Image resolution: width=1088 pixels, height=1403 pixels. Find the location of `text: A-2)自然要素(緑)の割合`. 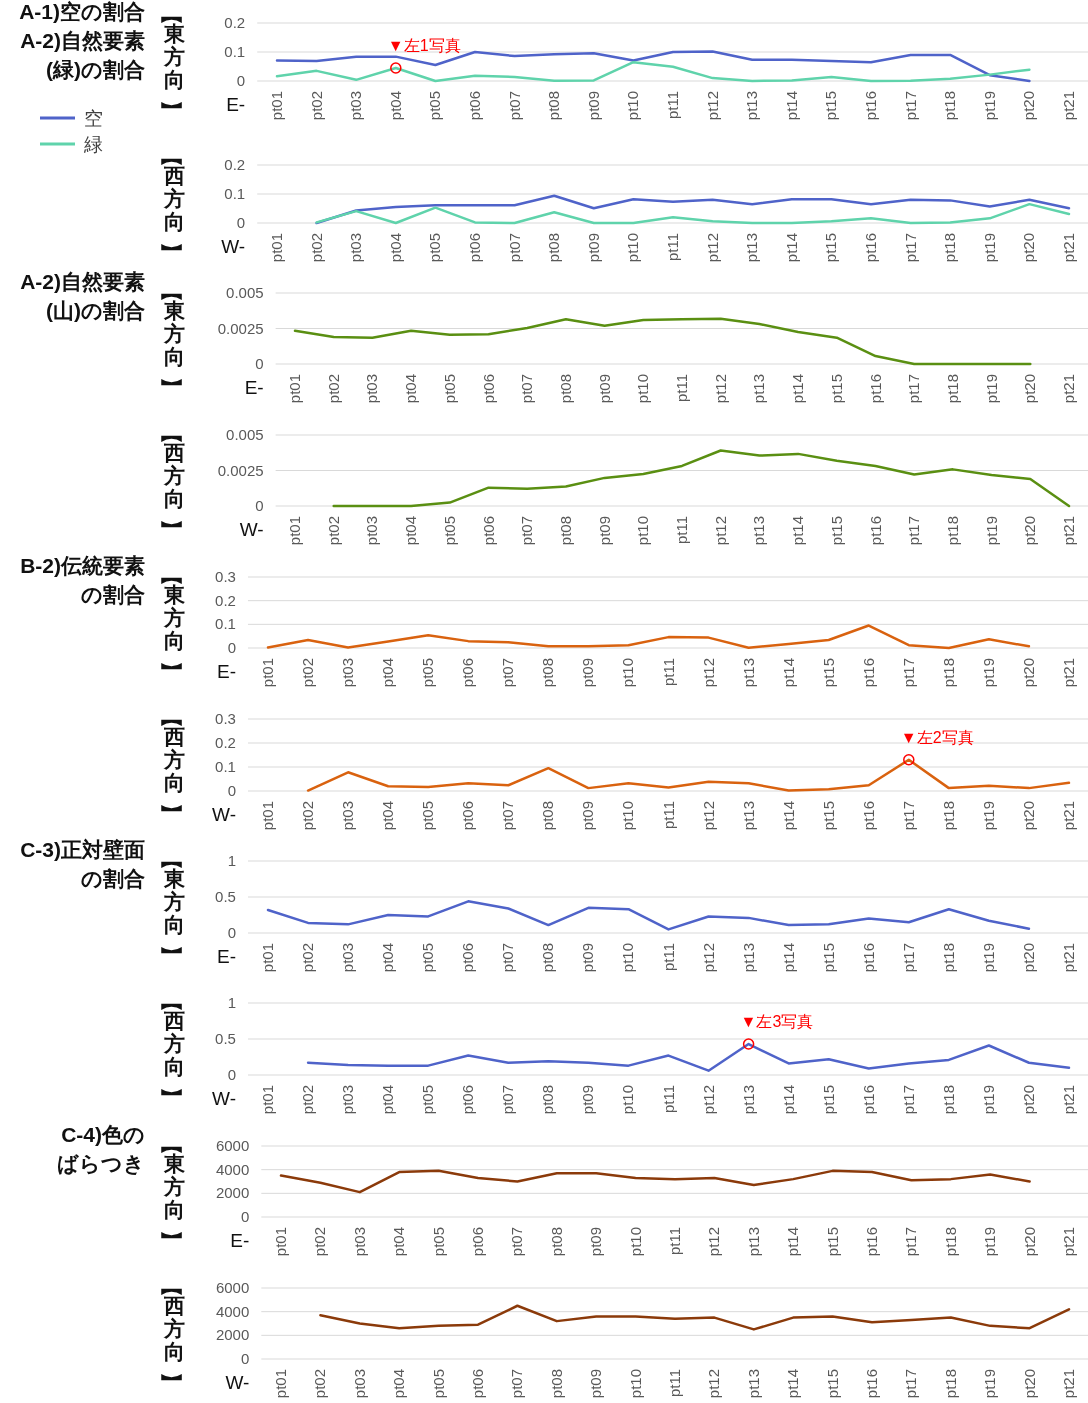

text: A-2)自然要素(緑)の割合 is located at coordinates (82, 55).